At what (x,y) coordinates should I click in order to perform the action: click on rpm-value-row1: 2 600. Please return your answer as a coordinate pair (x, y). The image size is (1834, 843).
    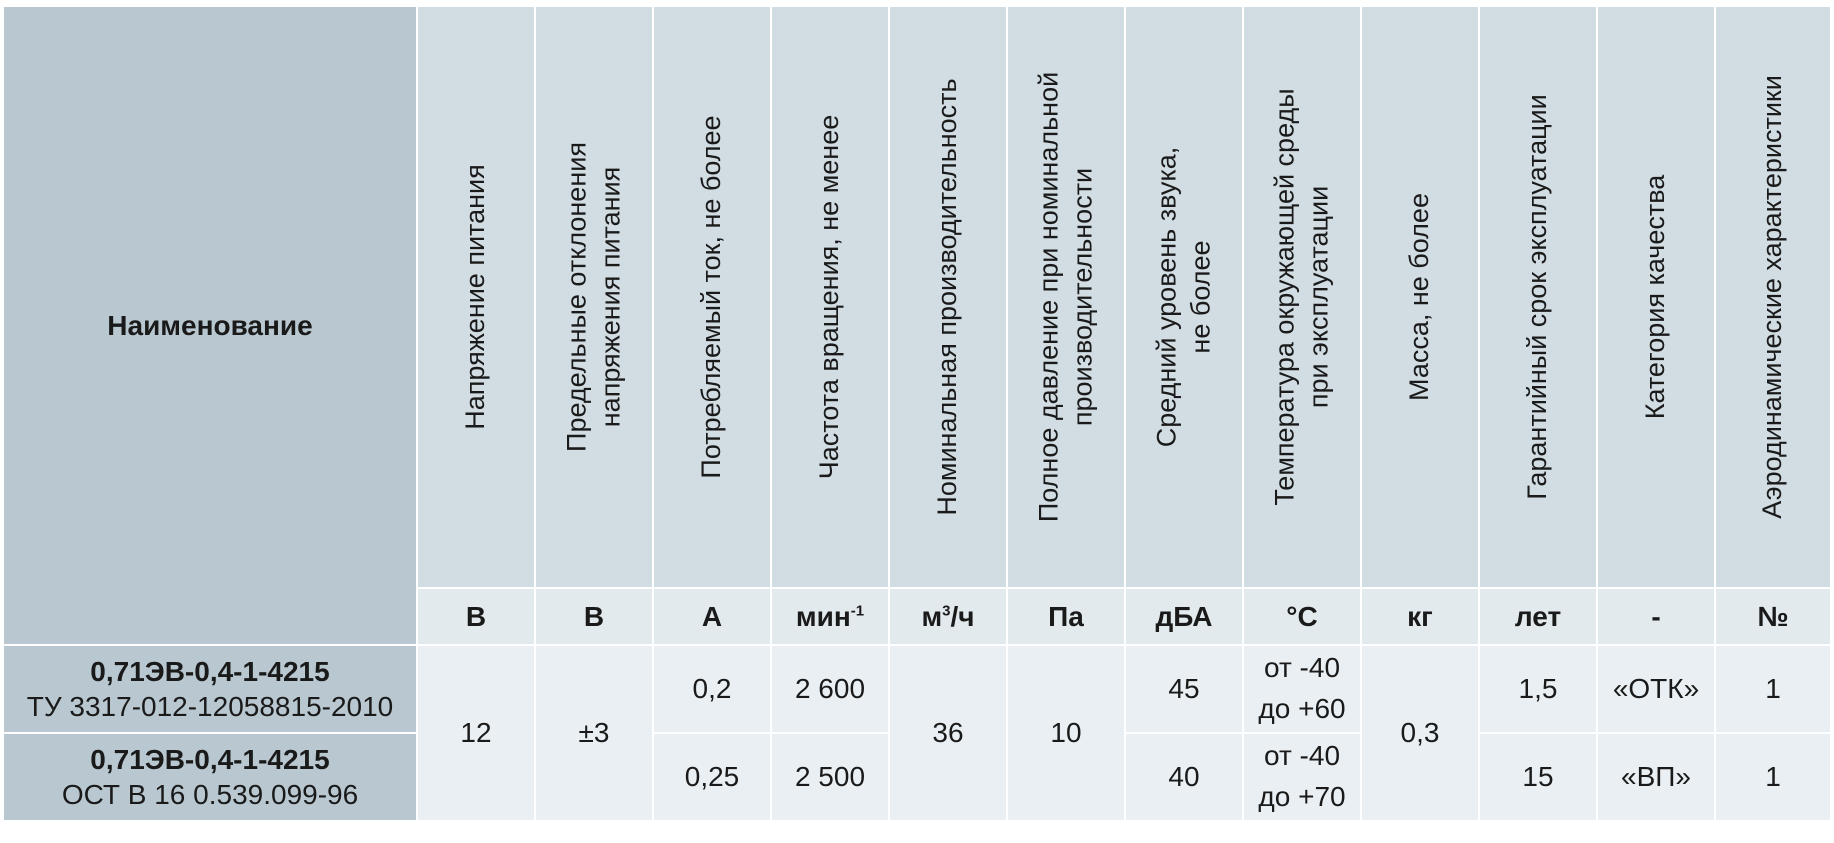
    Looking at the image, I should click on (830, 689).